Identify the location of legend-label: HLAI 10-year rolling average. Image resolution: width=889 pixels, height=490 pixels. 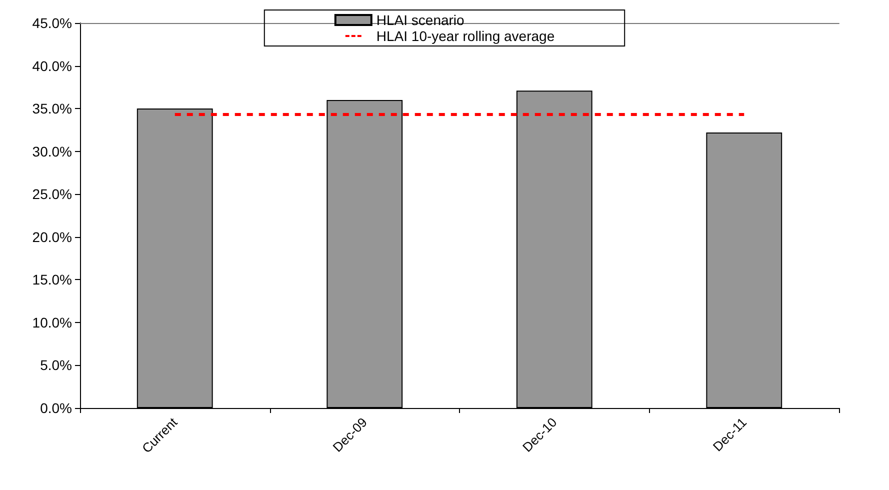
(465, 36).